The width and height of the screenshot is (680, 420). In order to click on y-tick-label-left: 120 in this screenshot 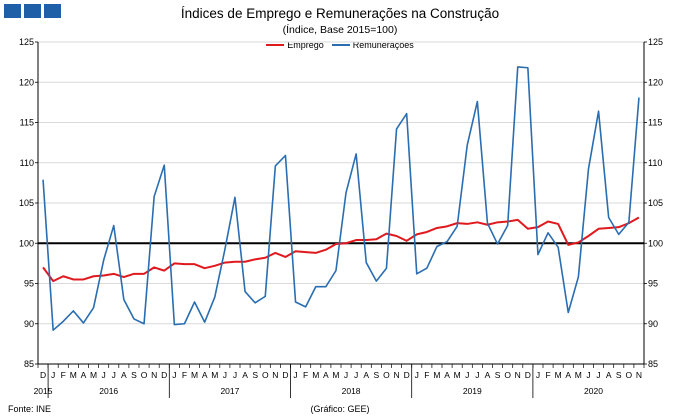, I will do `click(26, 82)`.